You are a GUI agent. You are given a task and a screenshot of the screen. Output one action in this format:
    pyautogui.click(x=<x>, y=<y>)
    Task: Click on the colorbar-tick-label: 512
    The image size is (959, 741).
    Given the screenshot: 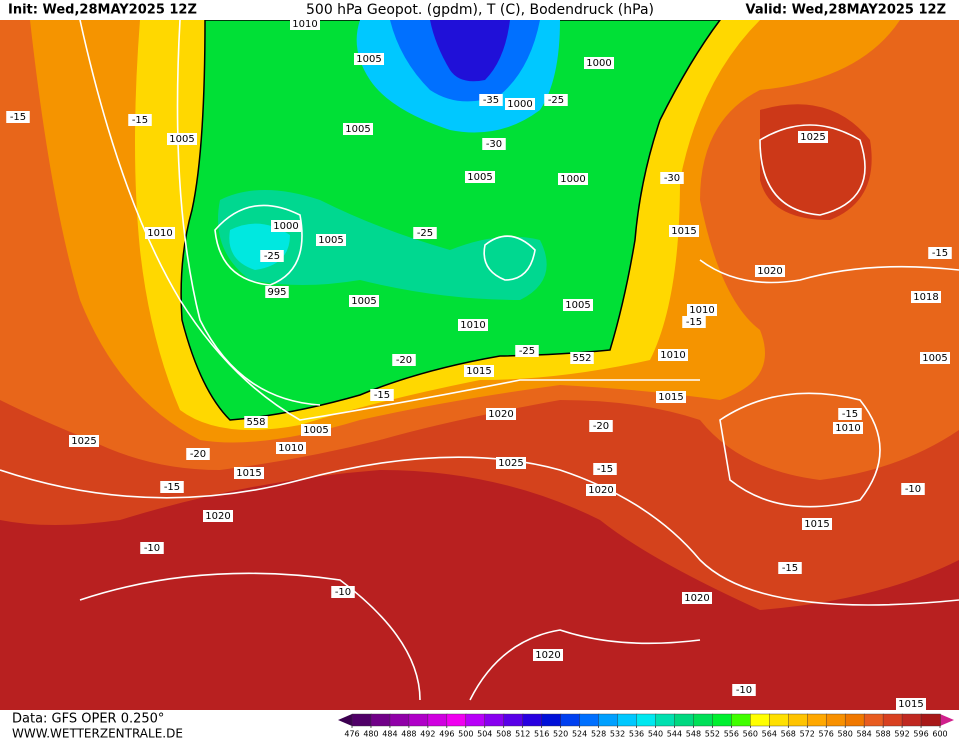 What is the action you would take?
    pyautogui.click(x=522, y=734)
    